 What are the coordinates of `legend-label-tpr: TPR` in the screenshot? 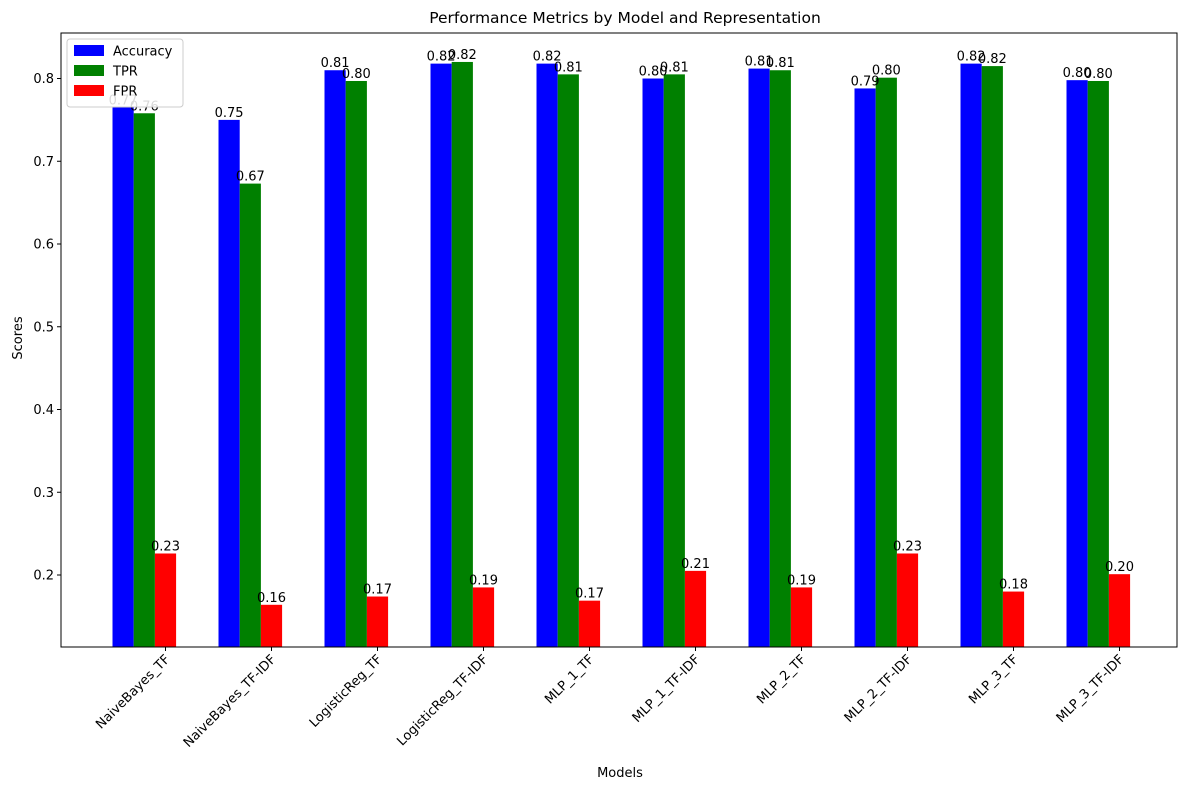 It's located at (125, 72).